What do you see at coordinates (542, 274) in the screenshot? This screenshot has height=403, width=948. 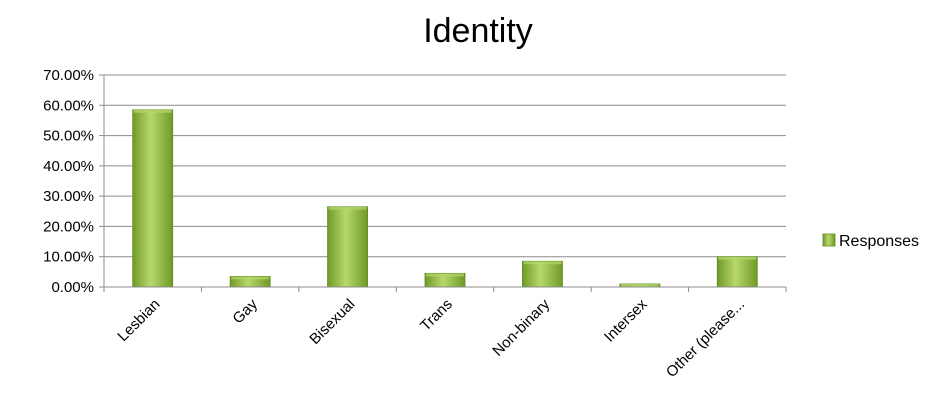 I see `bar-non-binary` at bounding box center [542, 274].